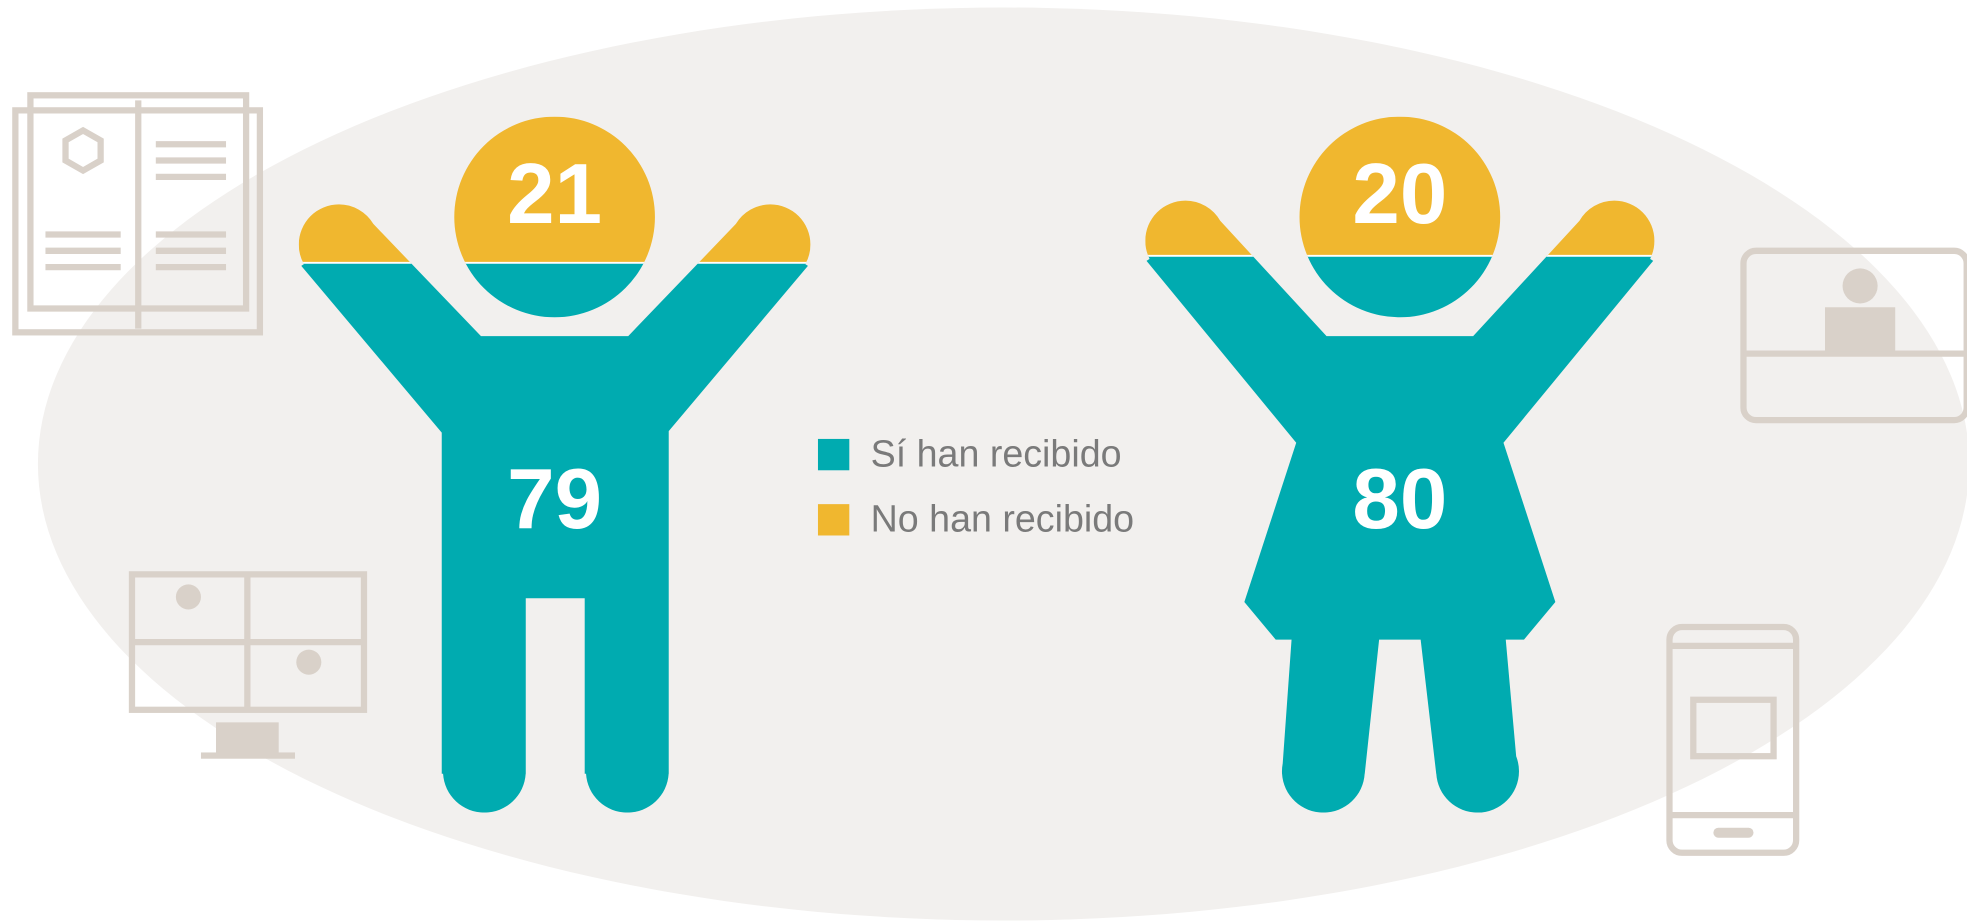  What do you see at coordinates (554, 194) in the screenshot?
I see `value-label: 21` at bounding box center [554, 194].